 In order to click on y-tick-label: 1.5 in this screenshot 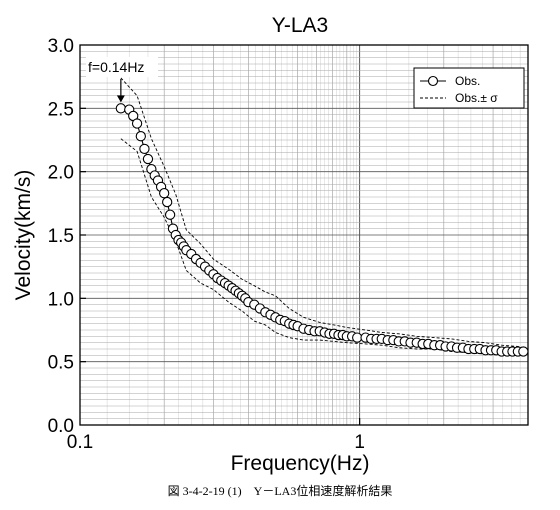, I will do `click(61, 236)`.